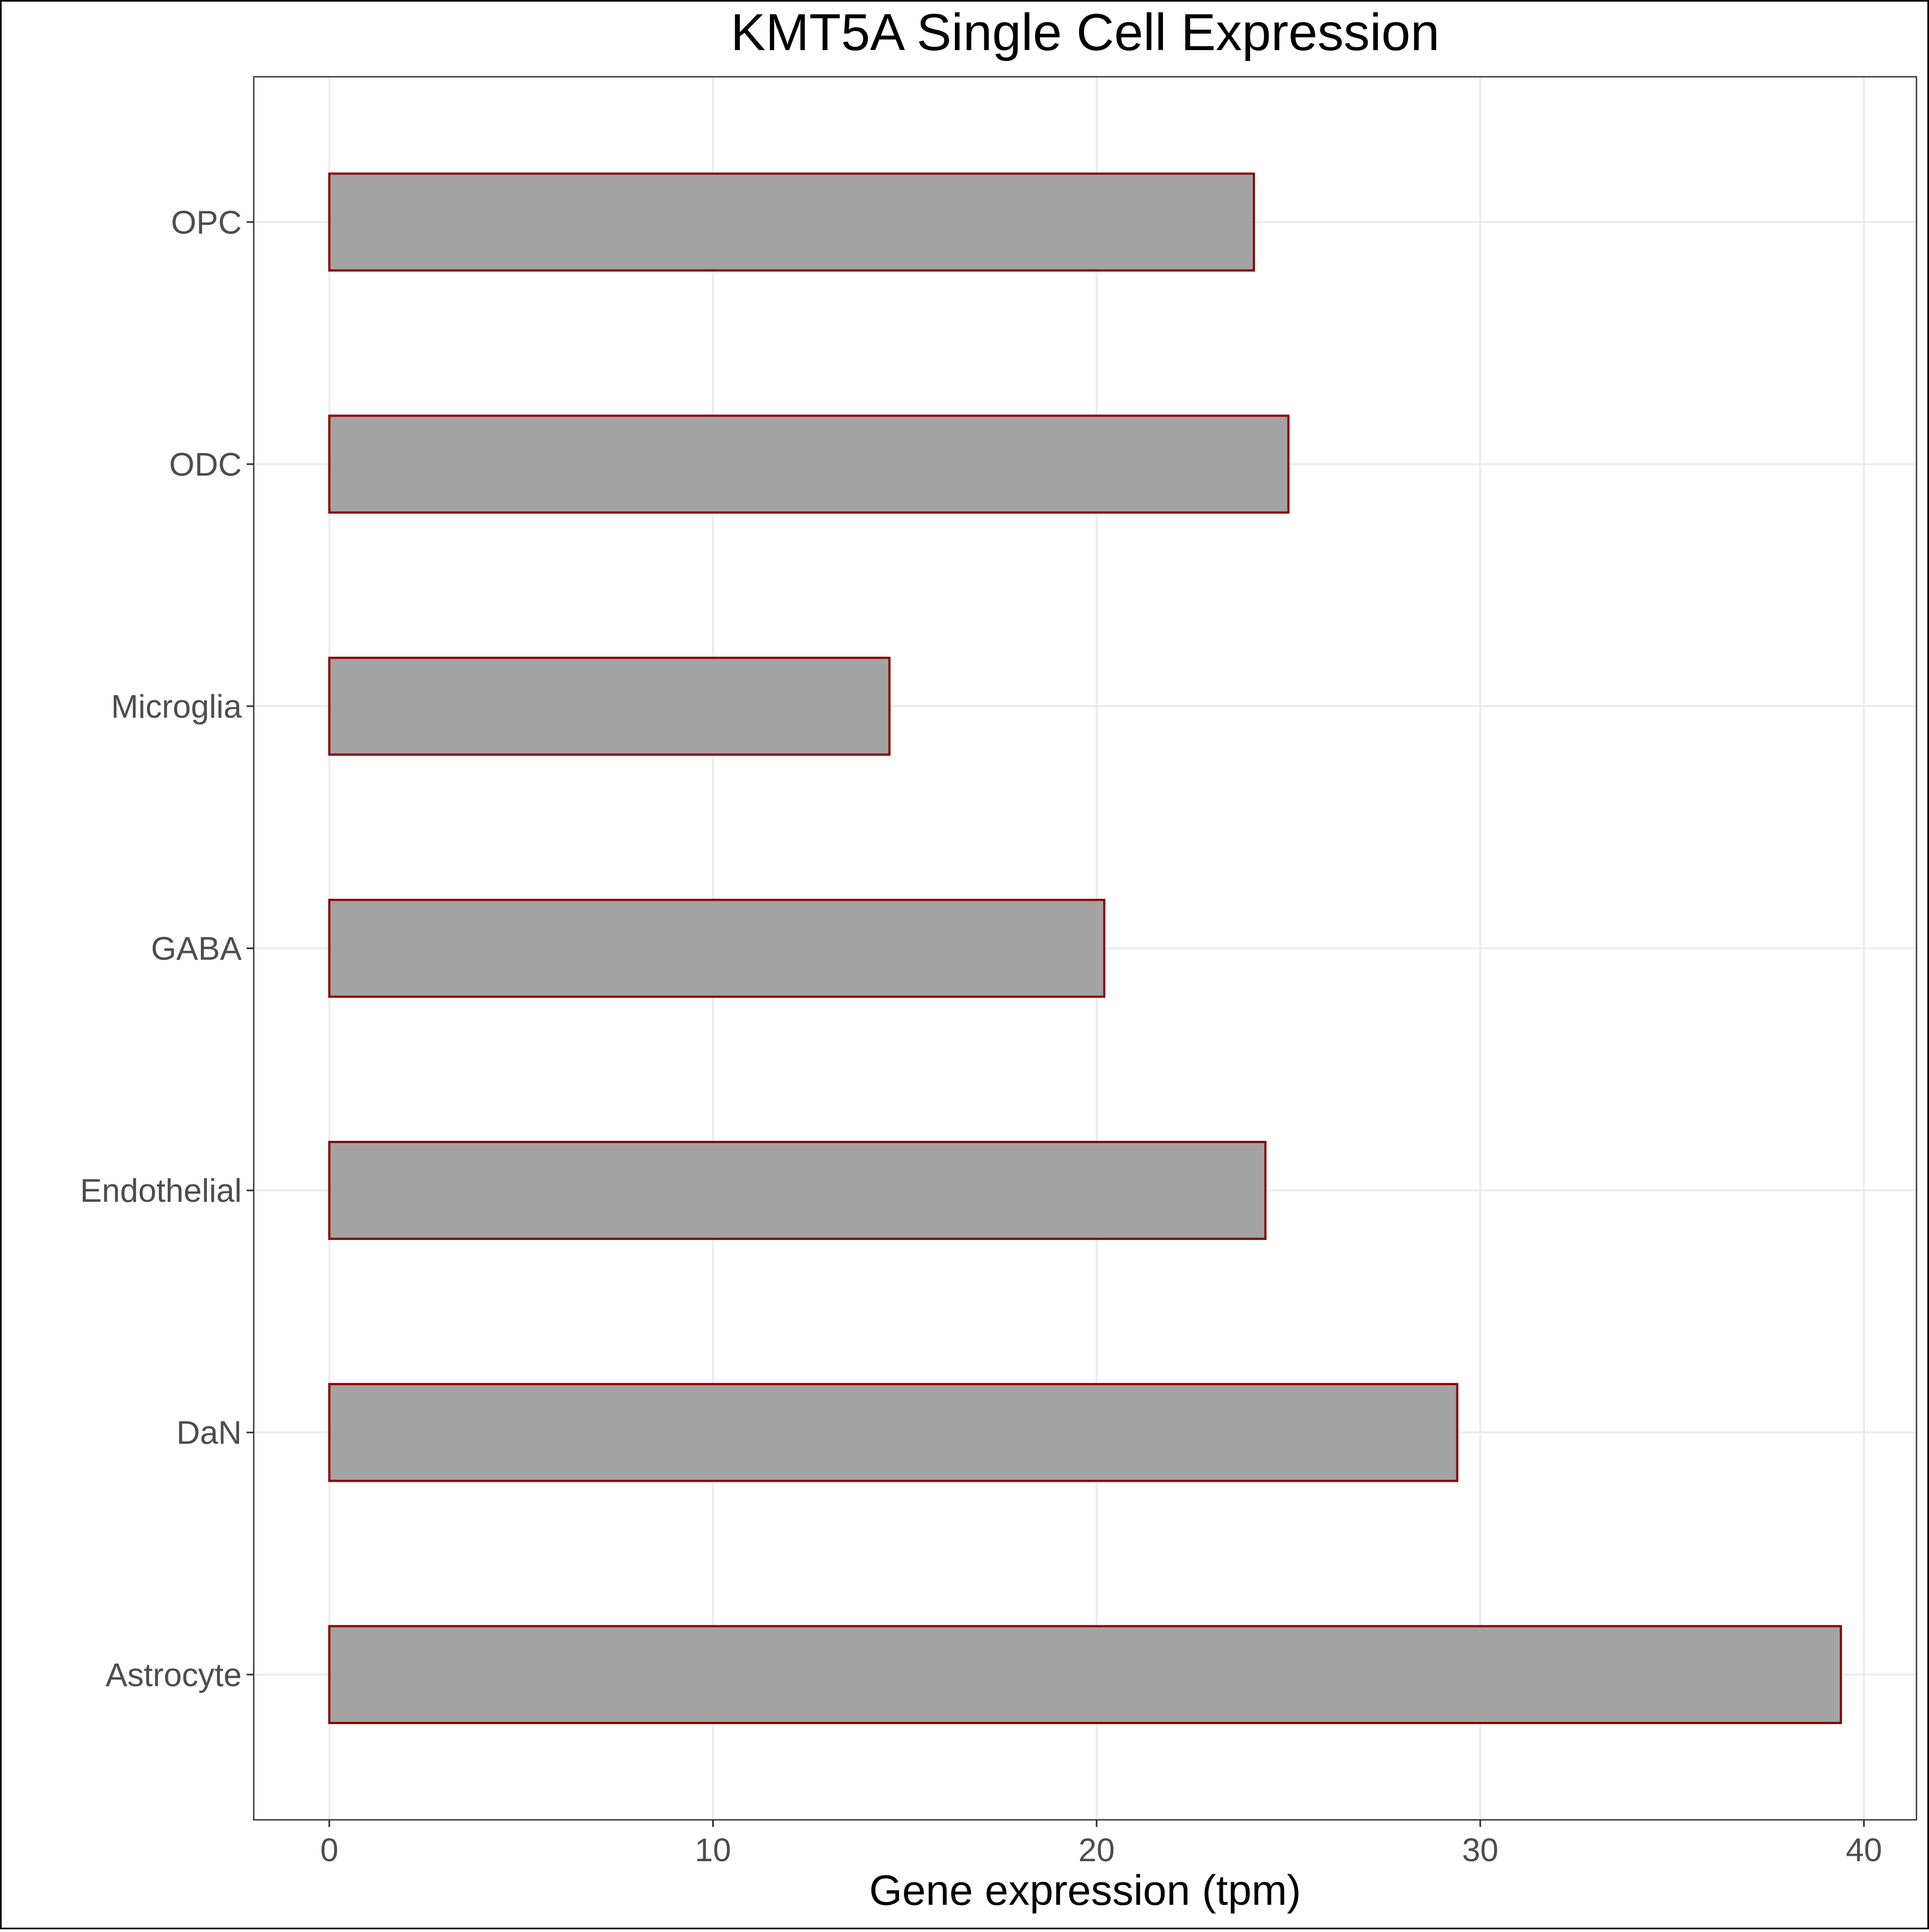 The width and height of the screenshot is (1929, 1932). I want to click on bar-odc, so click(809, 464).